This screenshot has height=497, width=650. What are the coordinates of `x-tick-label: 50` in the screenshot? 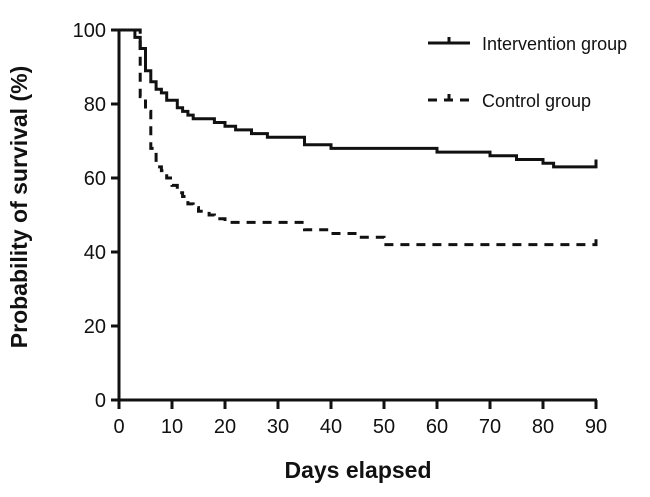 It's located at (384, 427).